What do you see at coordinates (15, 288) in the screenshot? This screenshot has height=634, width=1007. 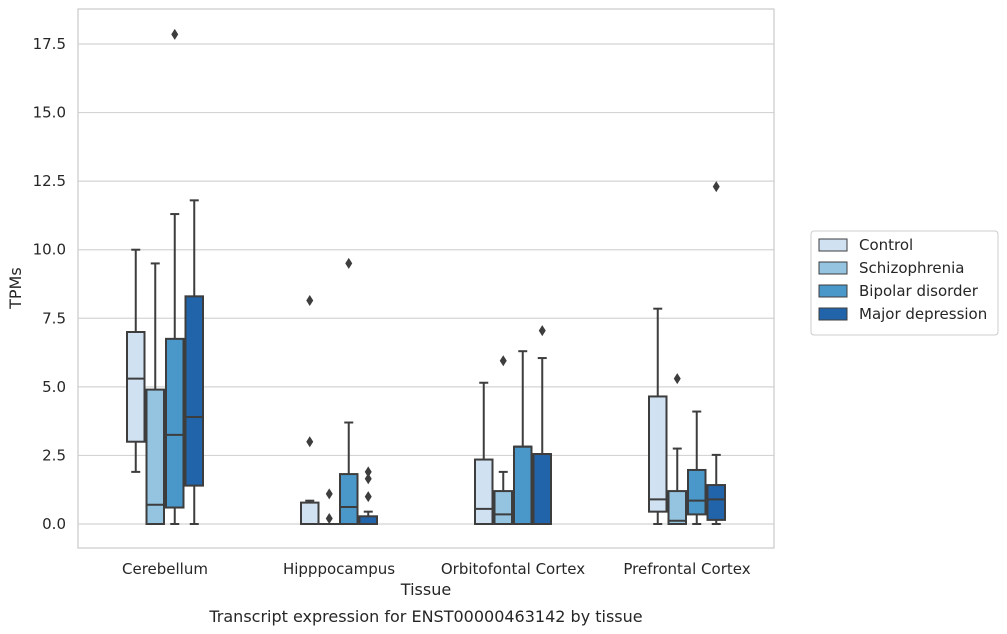 I see `y-axis-label: TPMs` at bounding box center [15, 288].